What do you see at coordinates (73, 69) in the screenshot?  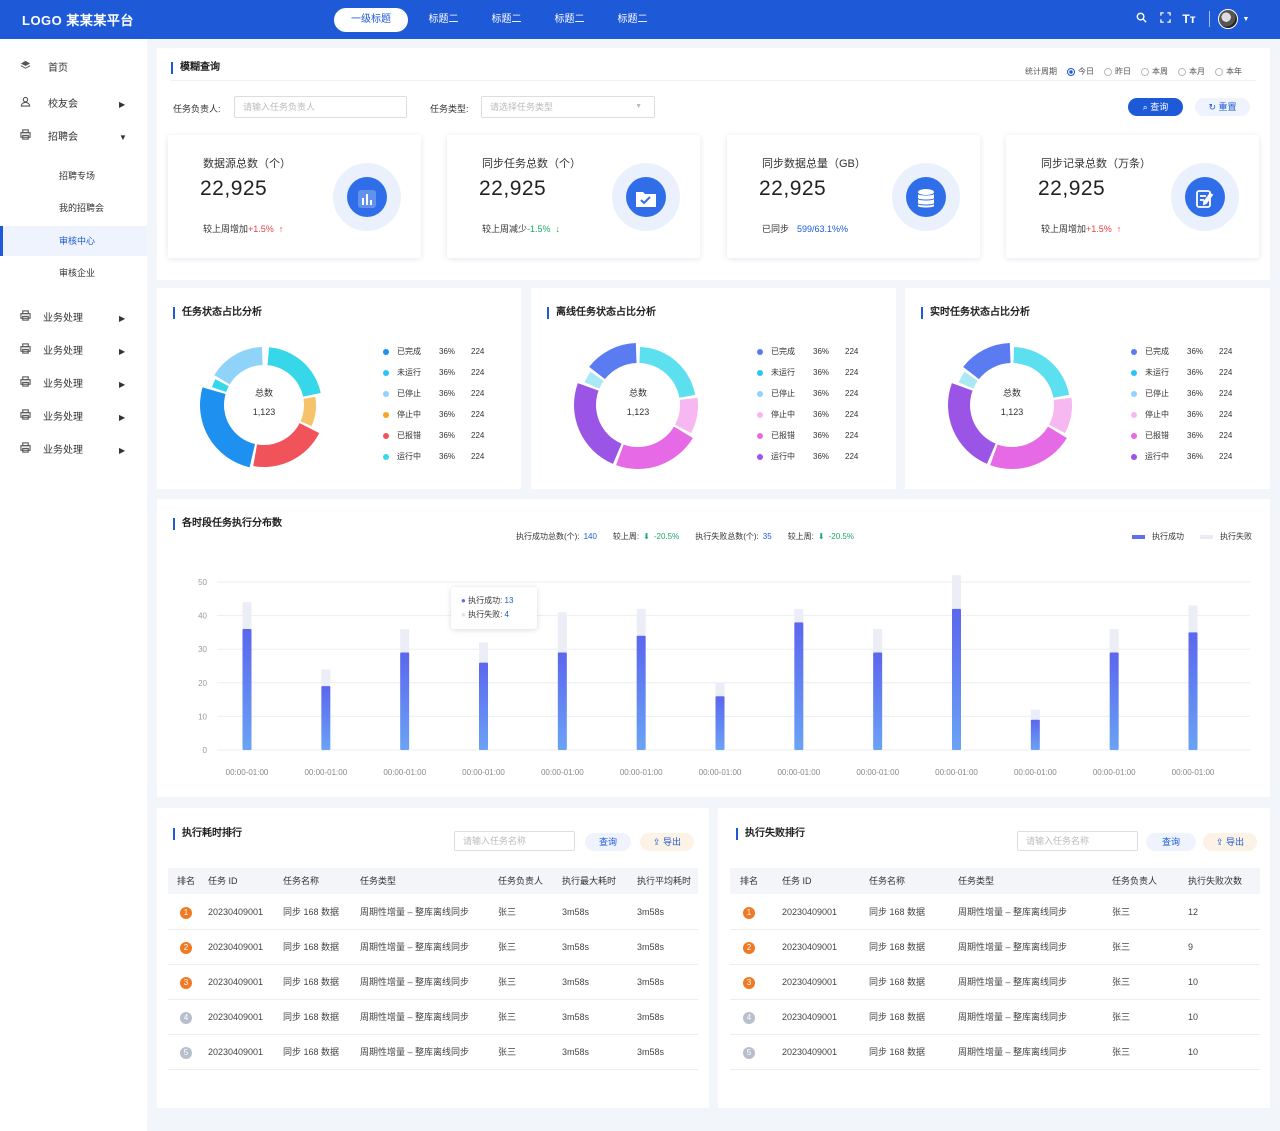 I see `sidebar-item-home: 首页` at bounding box center [73, 69].